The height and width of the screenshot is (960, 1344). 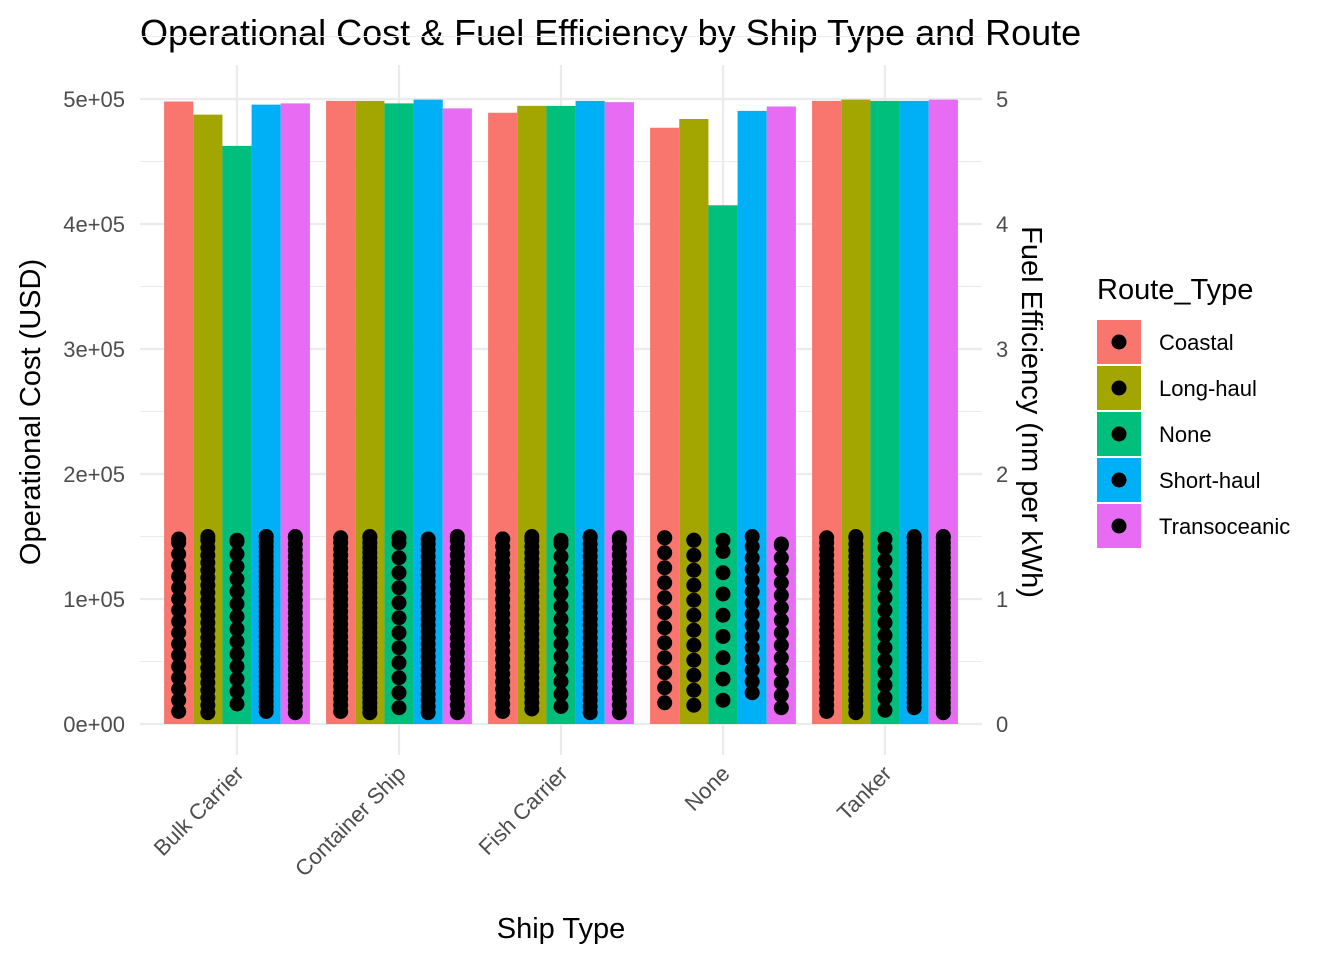 What do you see at coordinates (864, 793) in the screenshot?
I see `x-tick-label: Tanker` at bounding box center [864, 793].